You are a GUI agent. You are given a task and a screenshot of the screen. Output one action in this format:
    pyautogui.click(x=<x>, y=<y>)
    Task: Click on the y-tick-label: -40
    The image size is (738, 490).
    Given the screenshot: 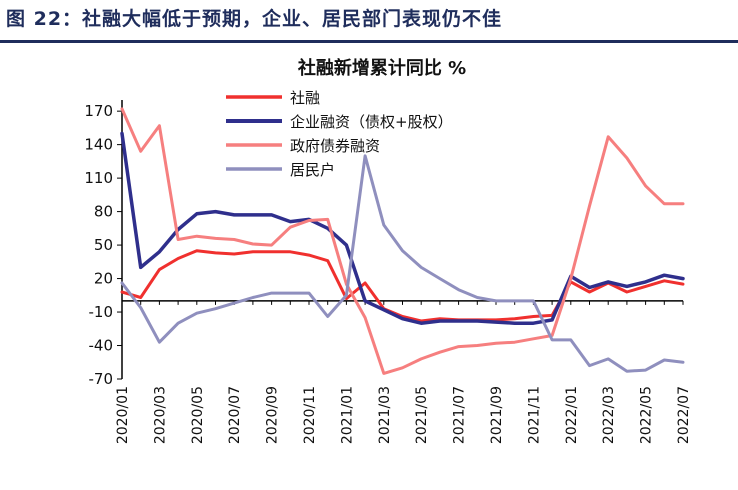 What is the action you would take?
    pyautogui.click(x=101, y=346)
    